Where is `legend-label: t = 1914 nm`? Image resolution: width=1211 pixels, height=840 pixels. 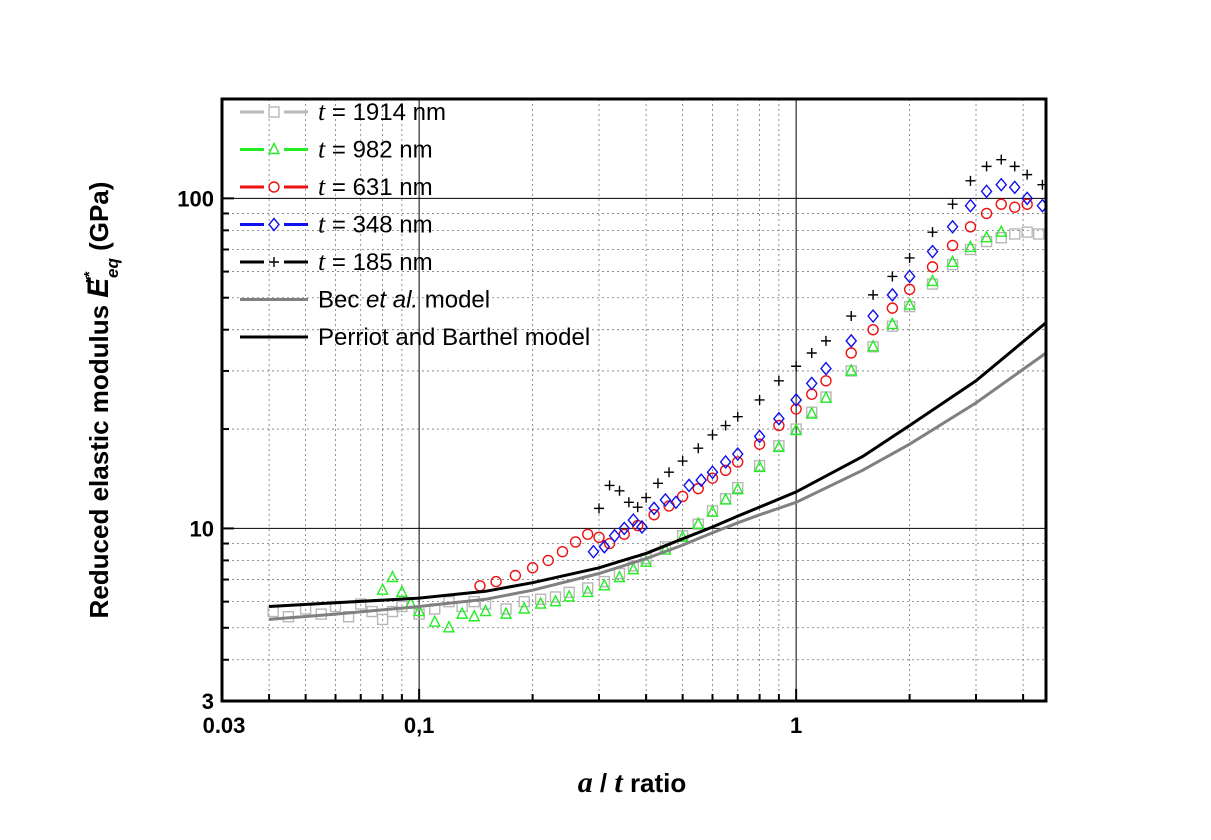
legend-label: t = 1914 nm is located at coordinates (382, 111).